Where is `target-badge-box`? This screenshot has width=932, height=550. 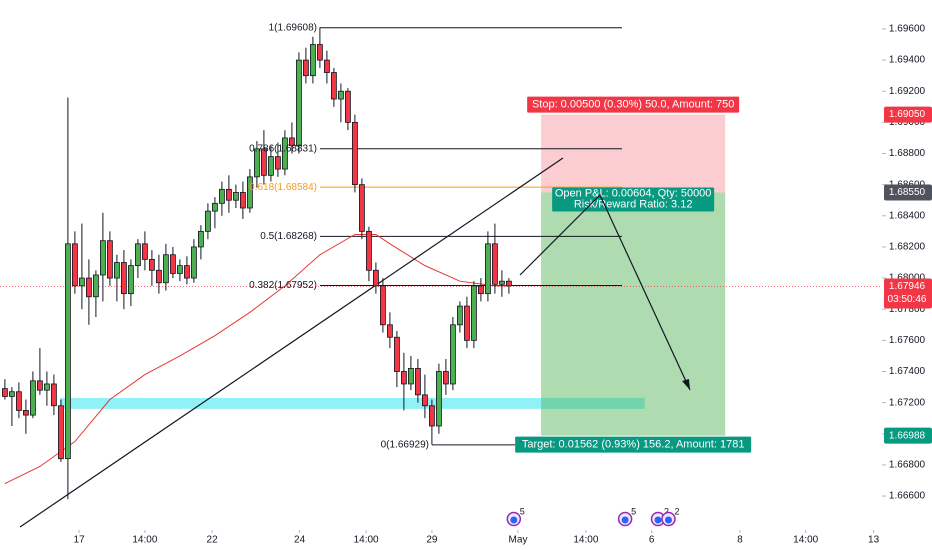
target-badge-box is located at coordinates (908, 435).